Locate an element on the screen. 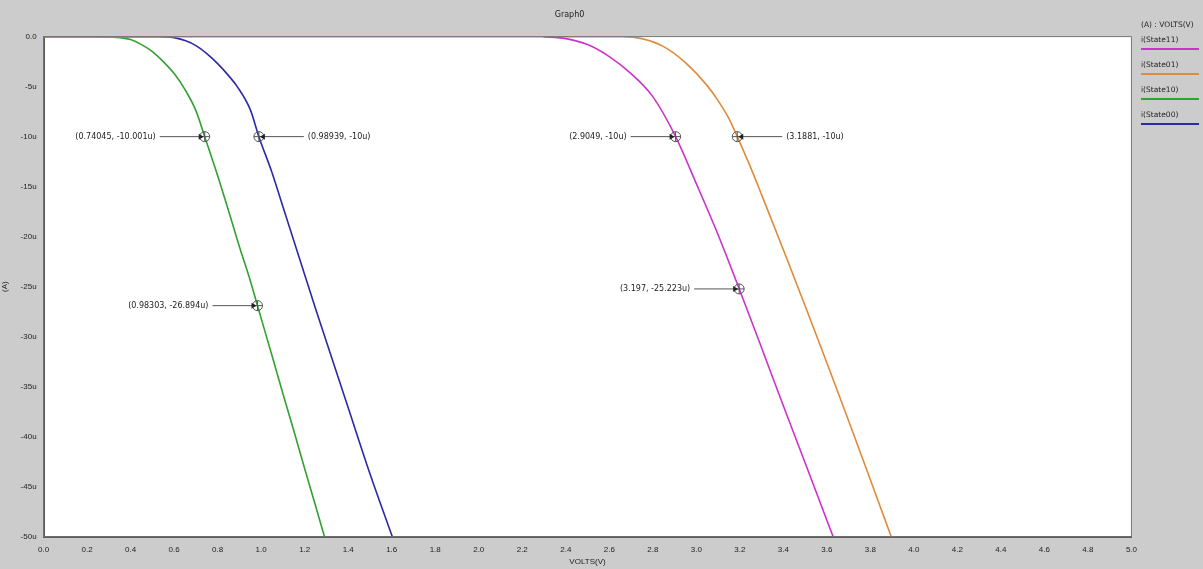 The width and height of the screenshot is (1203, 569). x-tick-label: 2.0 is located at coordinates (479, 549).